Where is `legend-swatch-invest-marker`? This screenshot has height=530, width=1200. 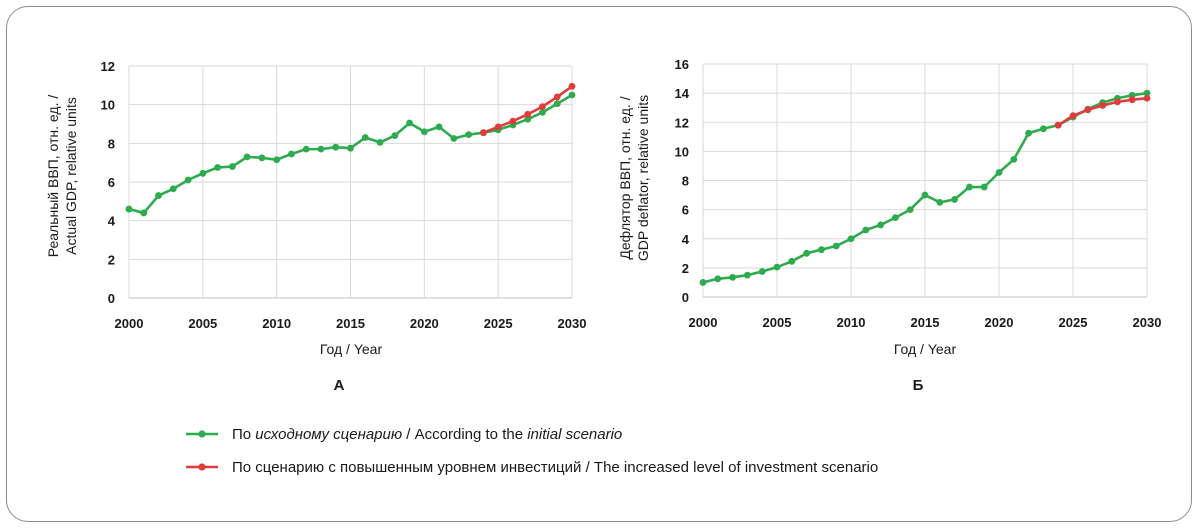
legend-swatch-invest-marker is located at coordinates (202, 467).